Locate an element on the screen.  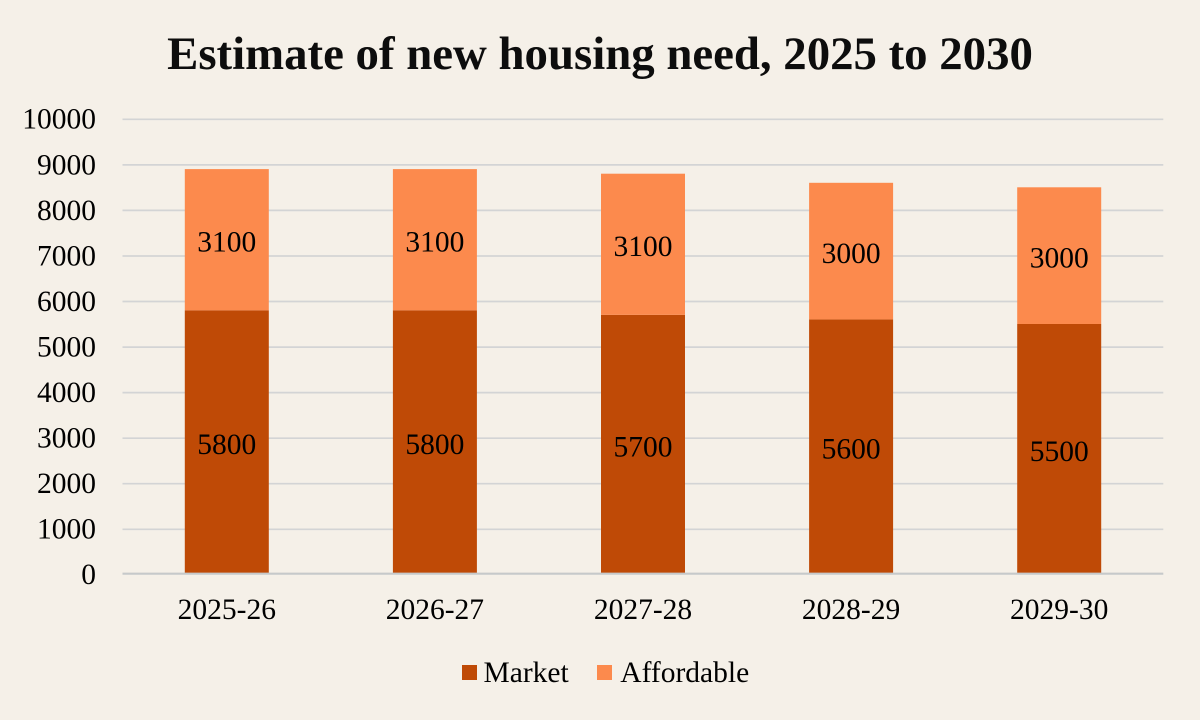
svg-text: 8000 is located at coordinates (66, 211).